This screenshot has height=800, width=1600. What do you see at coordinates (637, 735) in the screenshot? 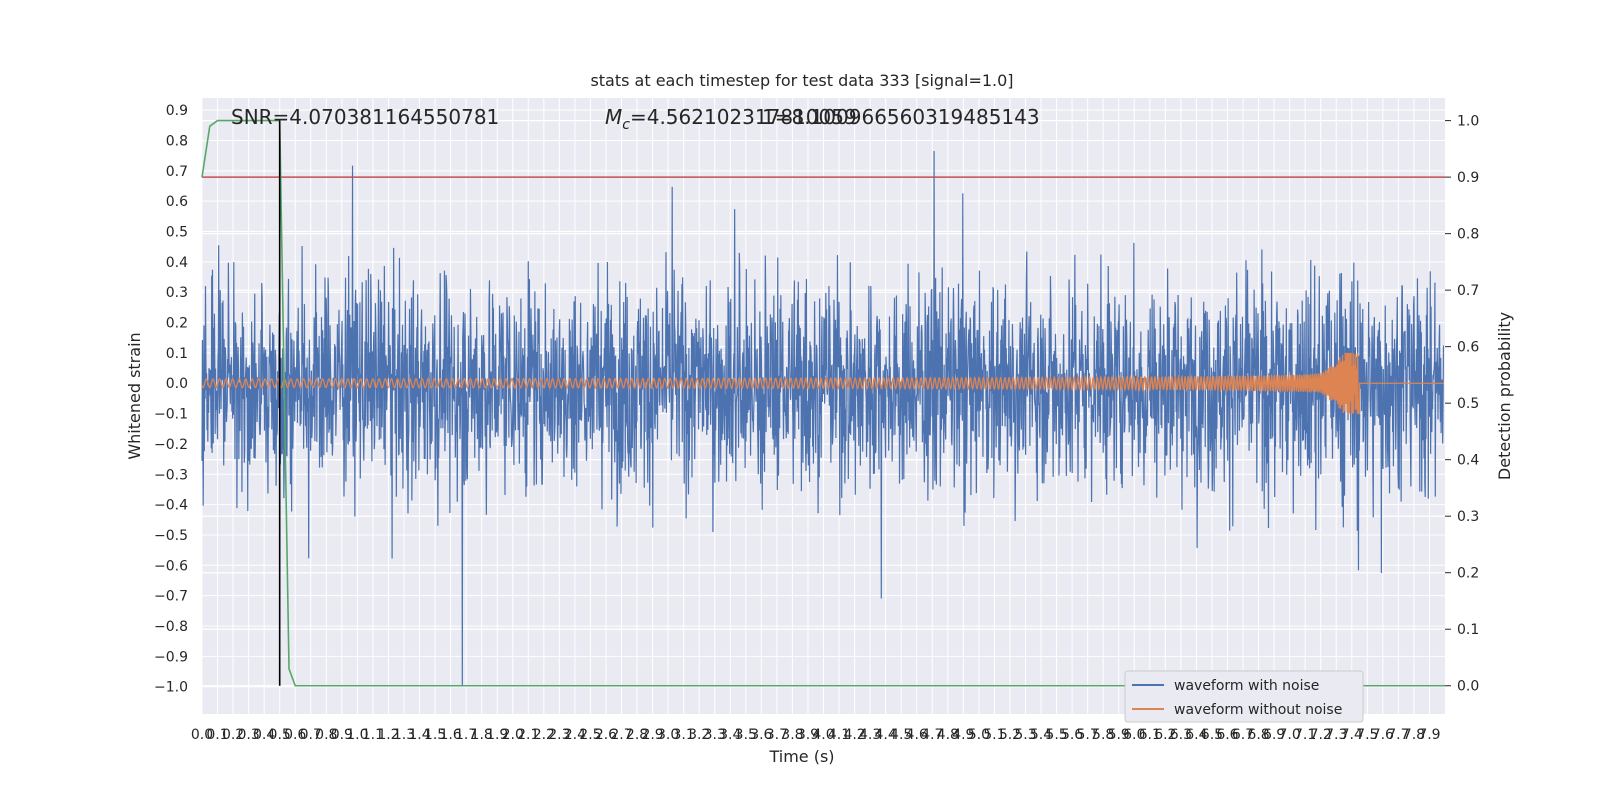
I see `x-tick-label: 2.8` at bounding box center [637, 735].